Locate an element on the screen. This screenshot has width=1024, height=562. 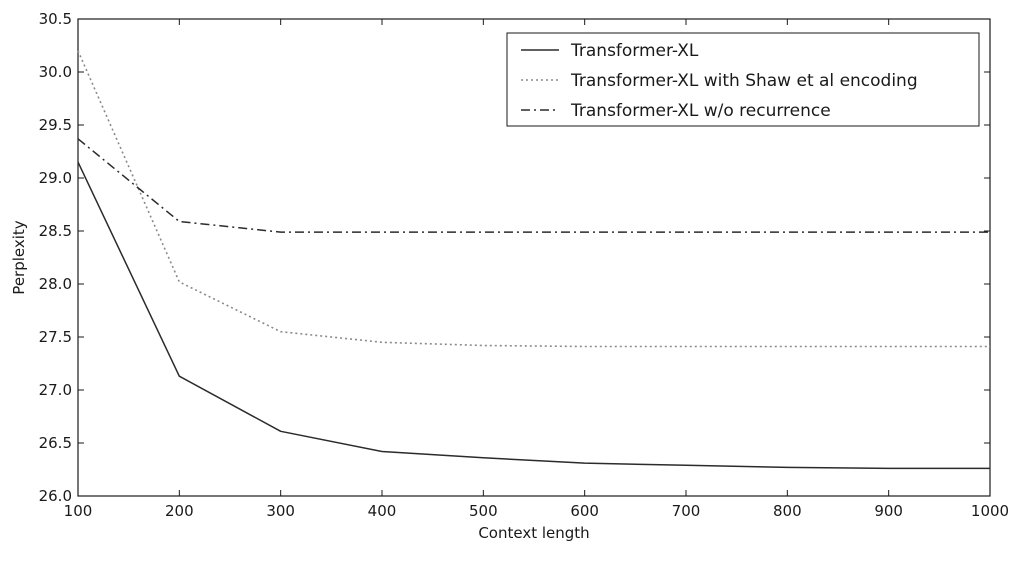
x-tick-label: 400 is located at coordinates (382, 511).